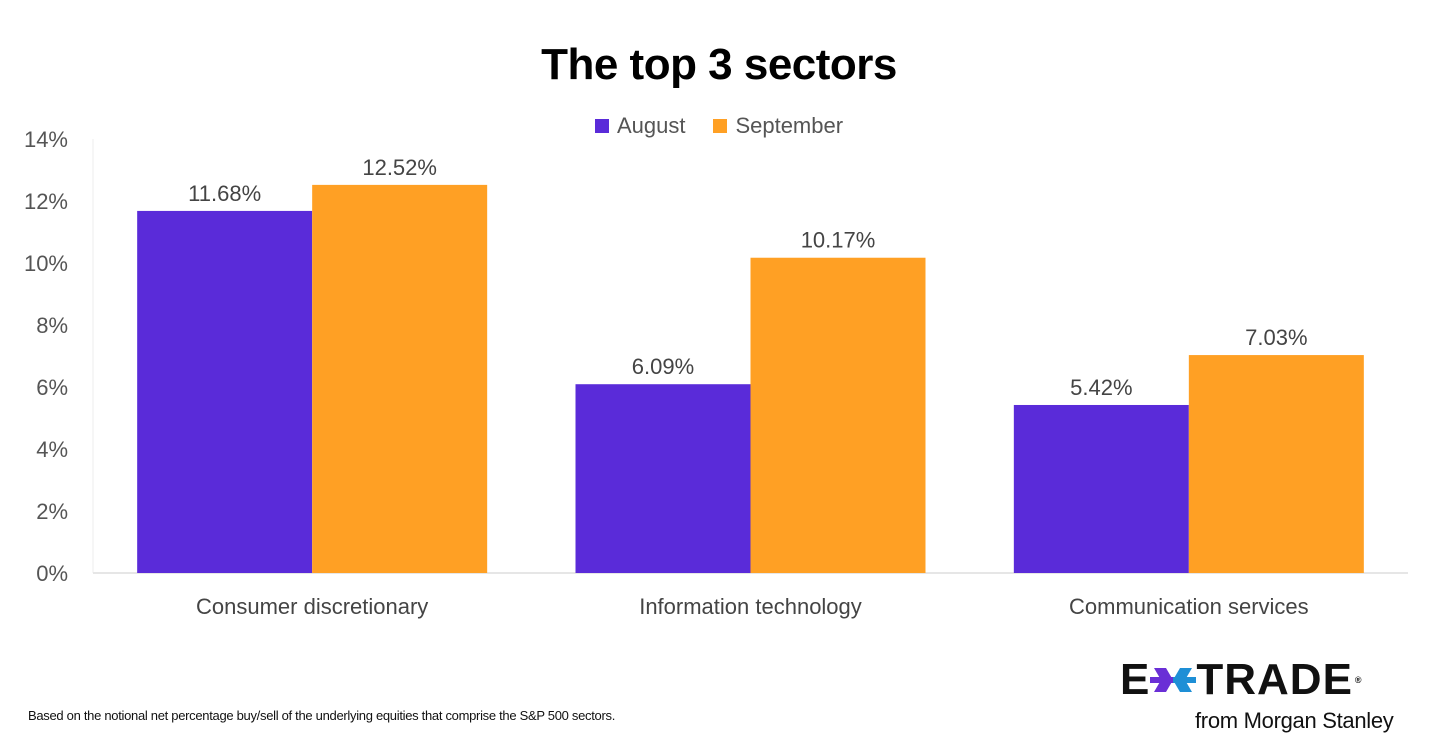  I want to click on logo-tagline: from Morgan Stanley, so click(1294, 720).